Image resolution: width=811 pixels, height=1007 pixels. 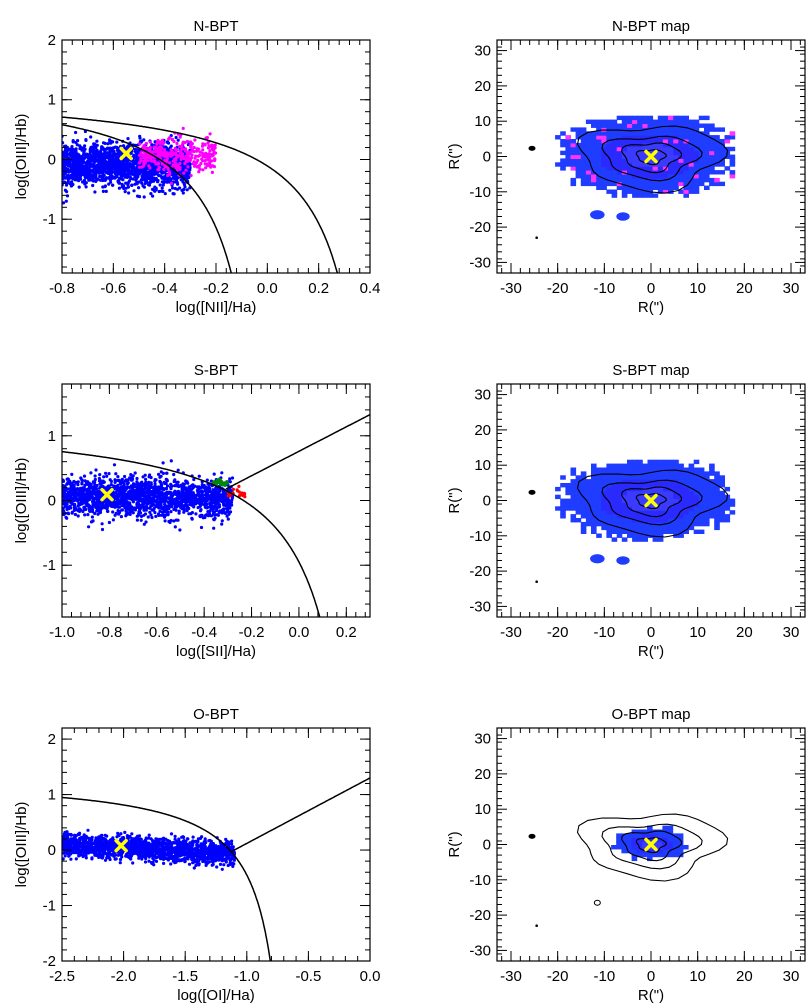 I want to click on nucleus-marker, so click(x=126, y=153).